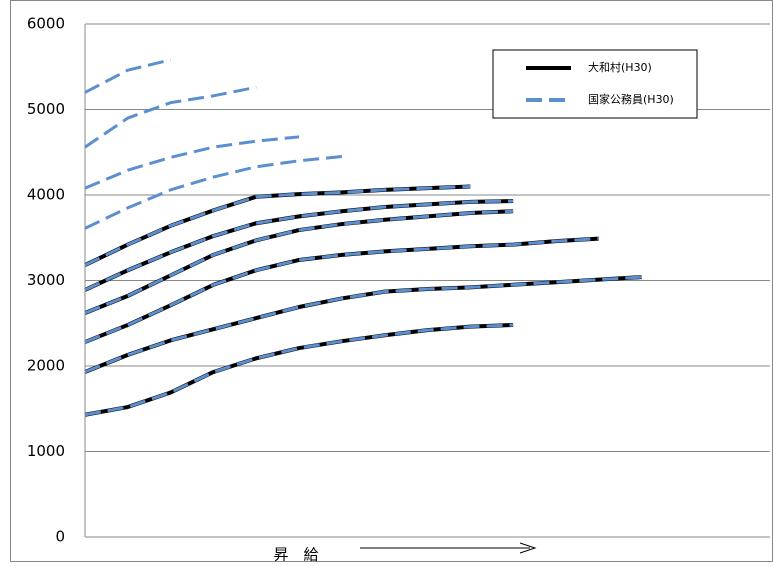 Image resolution: width=774 pixels, height=566 pixels. Describe the element at coordinates (631, 99) in the screenshot. I see `legend-label: 国家公務員(H30)` at that location.